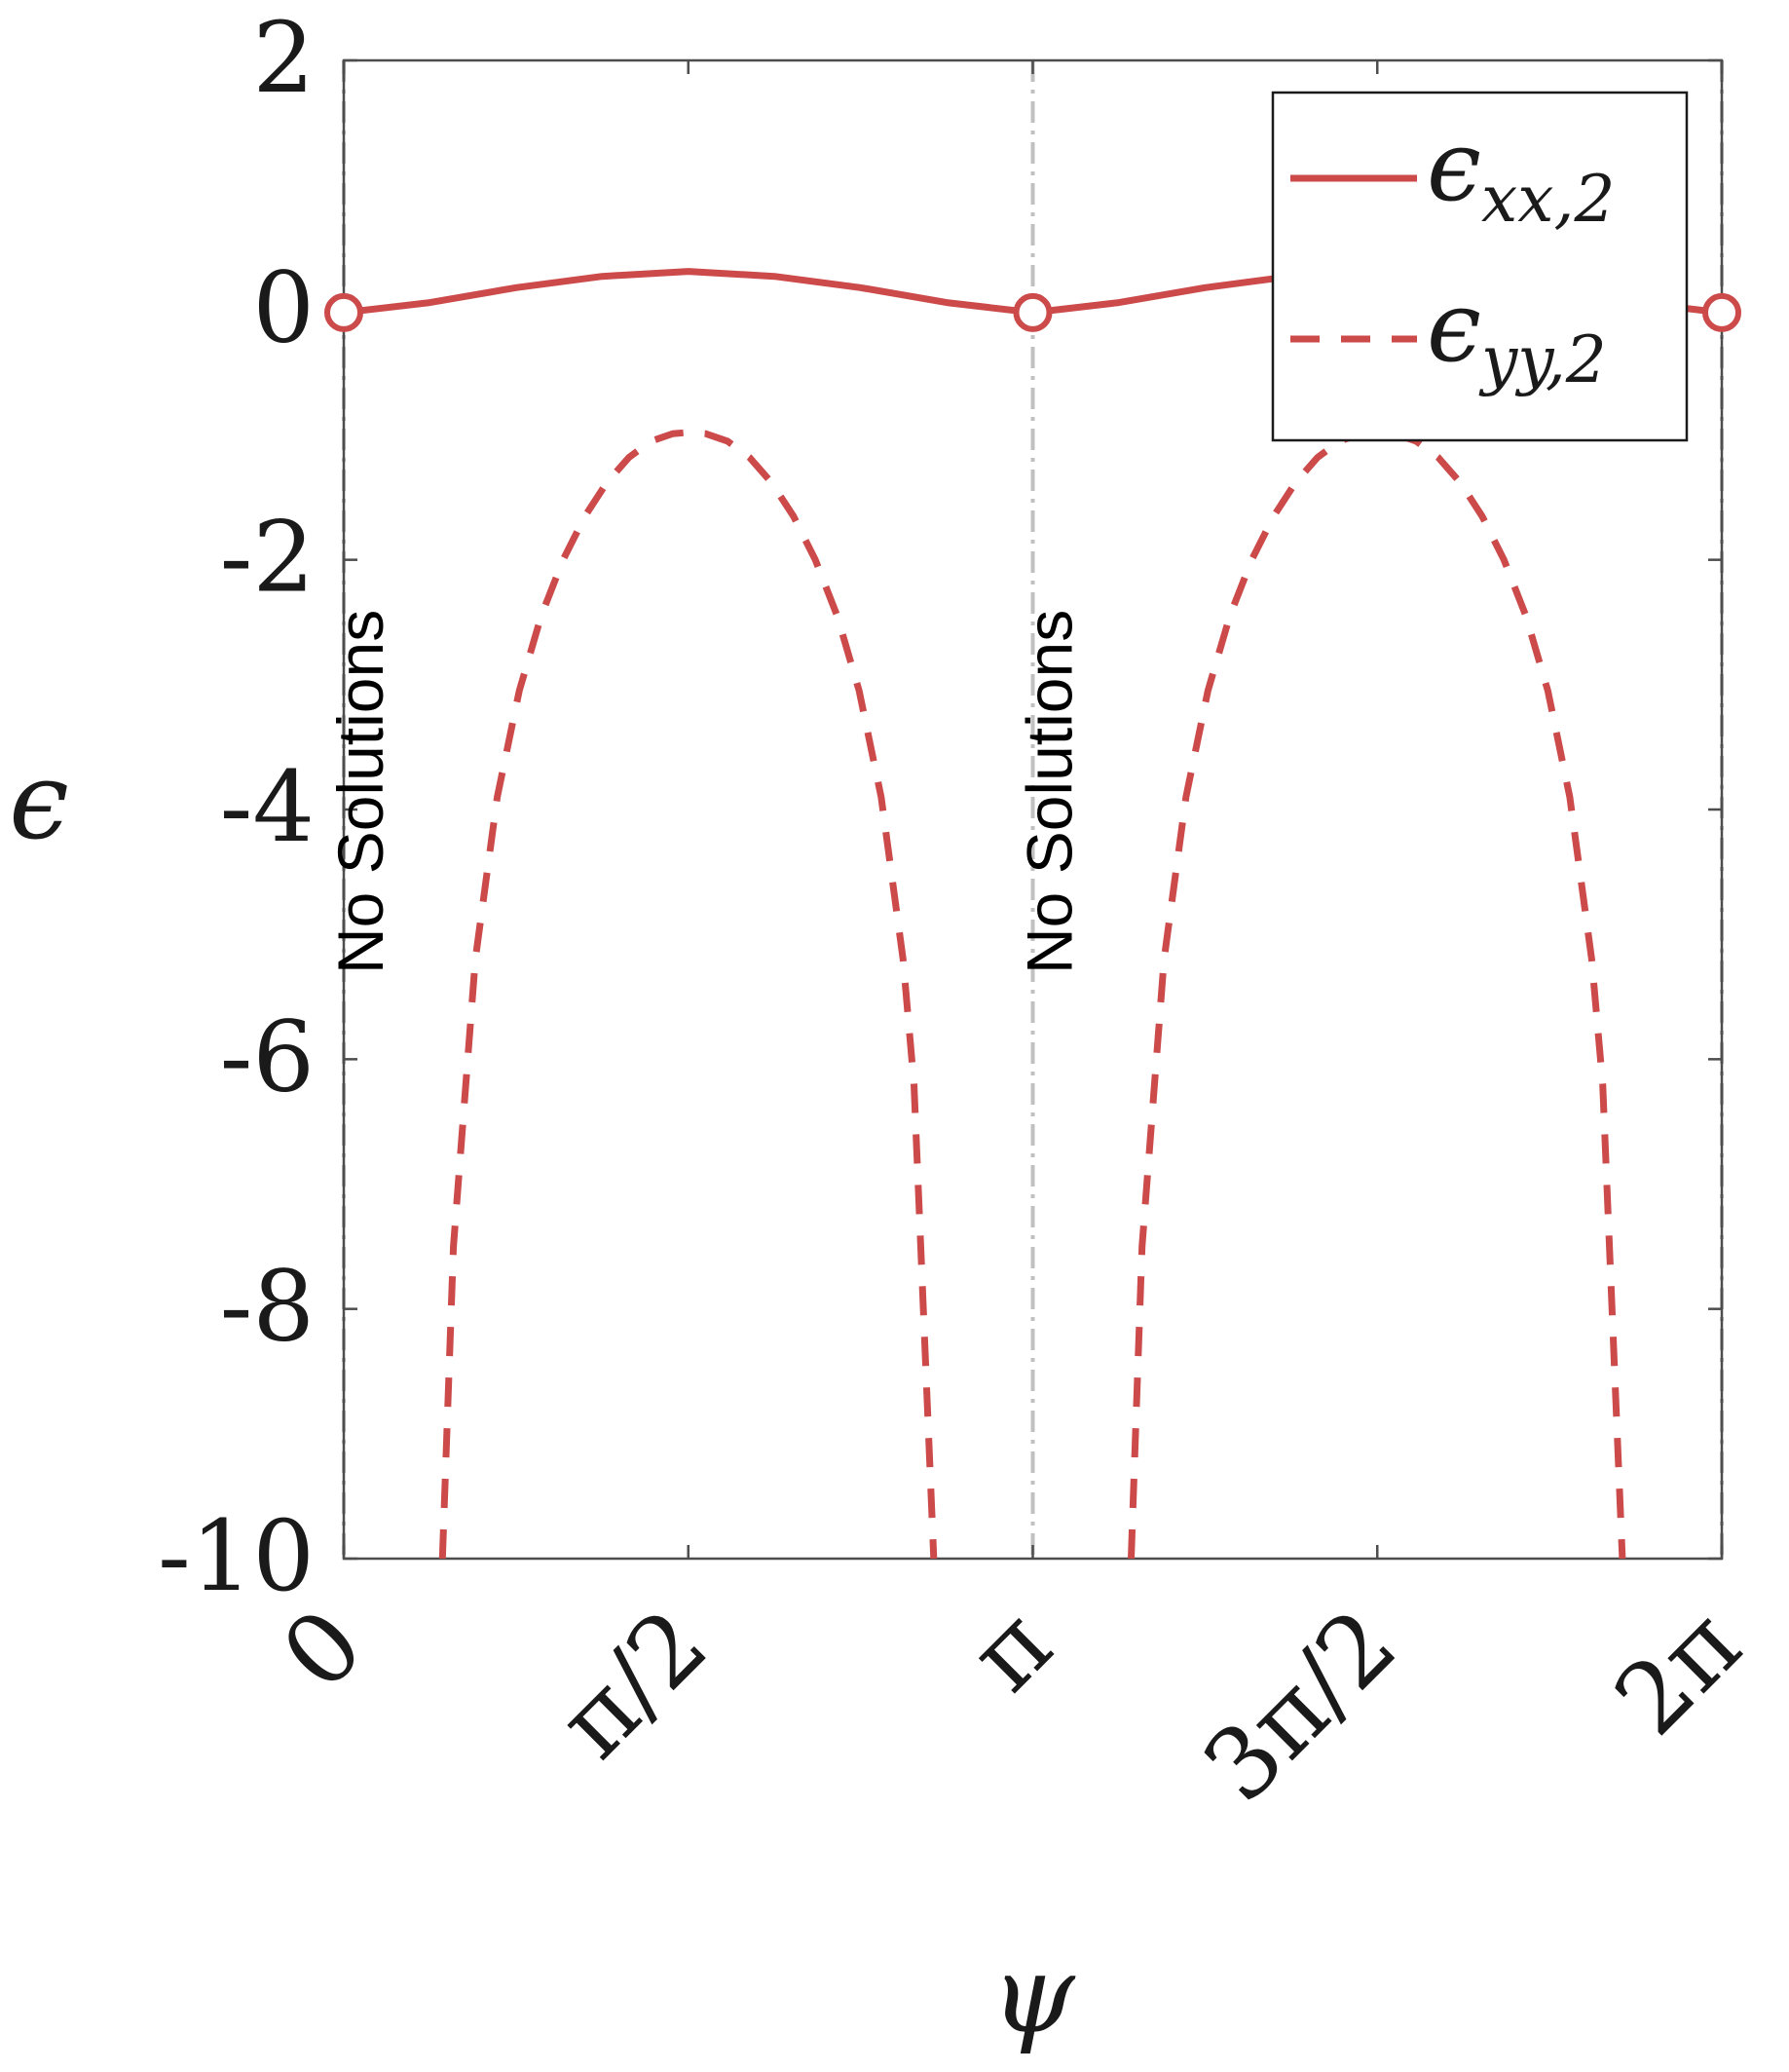  Describe the element at coordinates (283, 58) in the screenshot. I see `y-tick-label: 2` at that location.